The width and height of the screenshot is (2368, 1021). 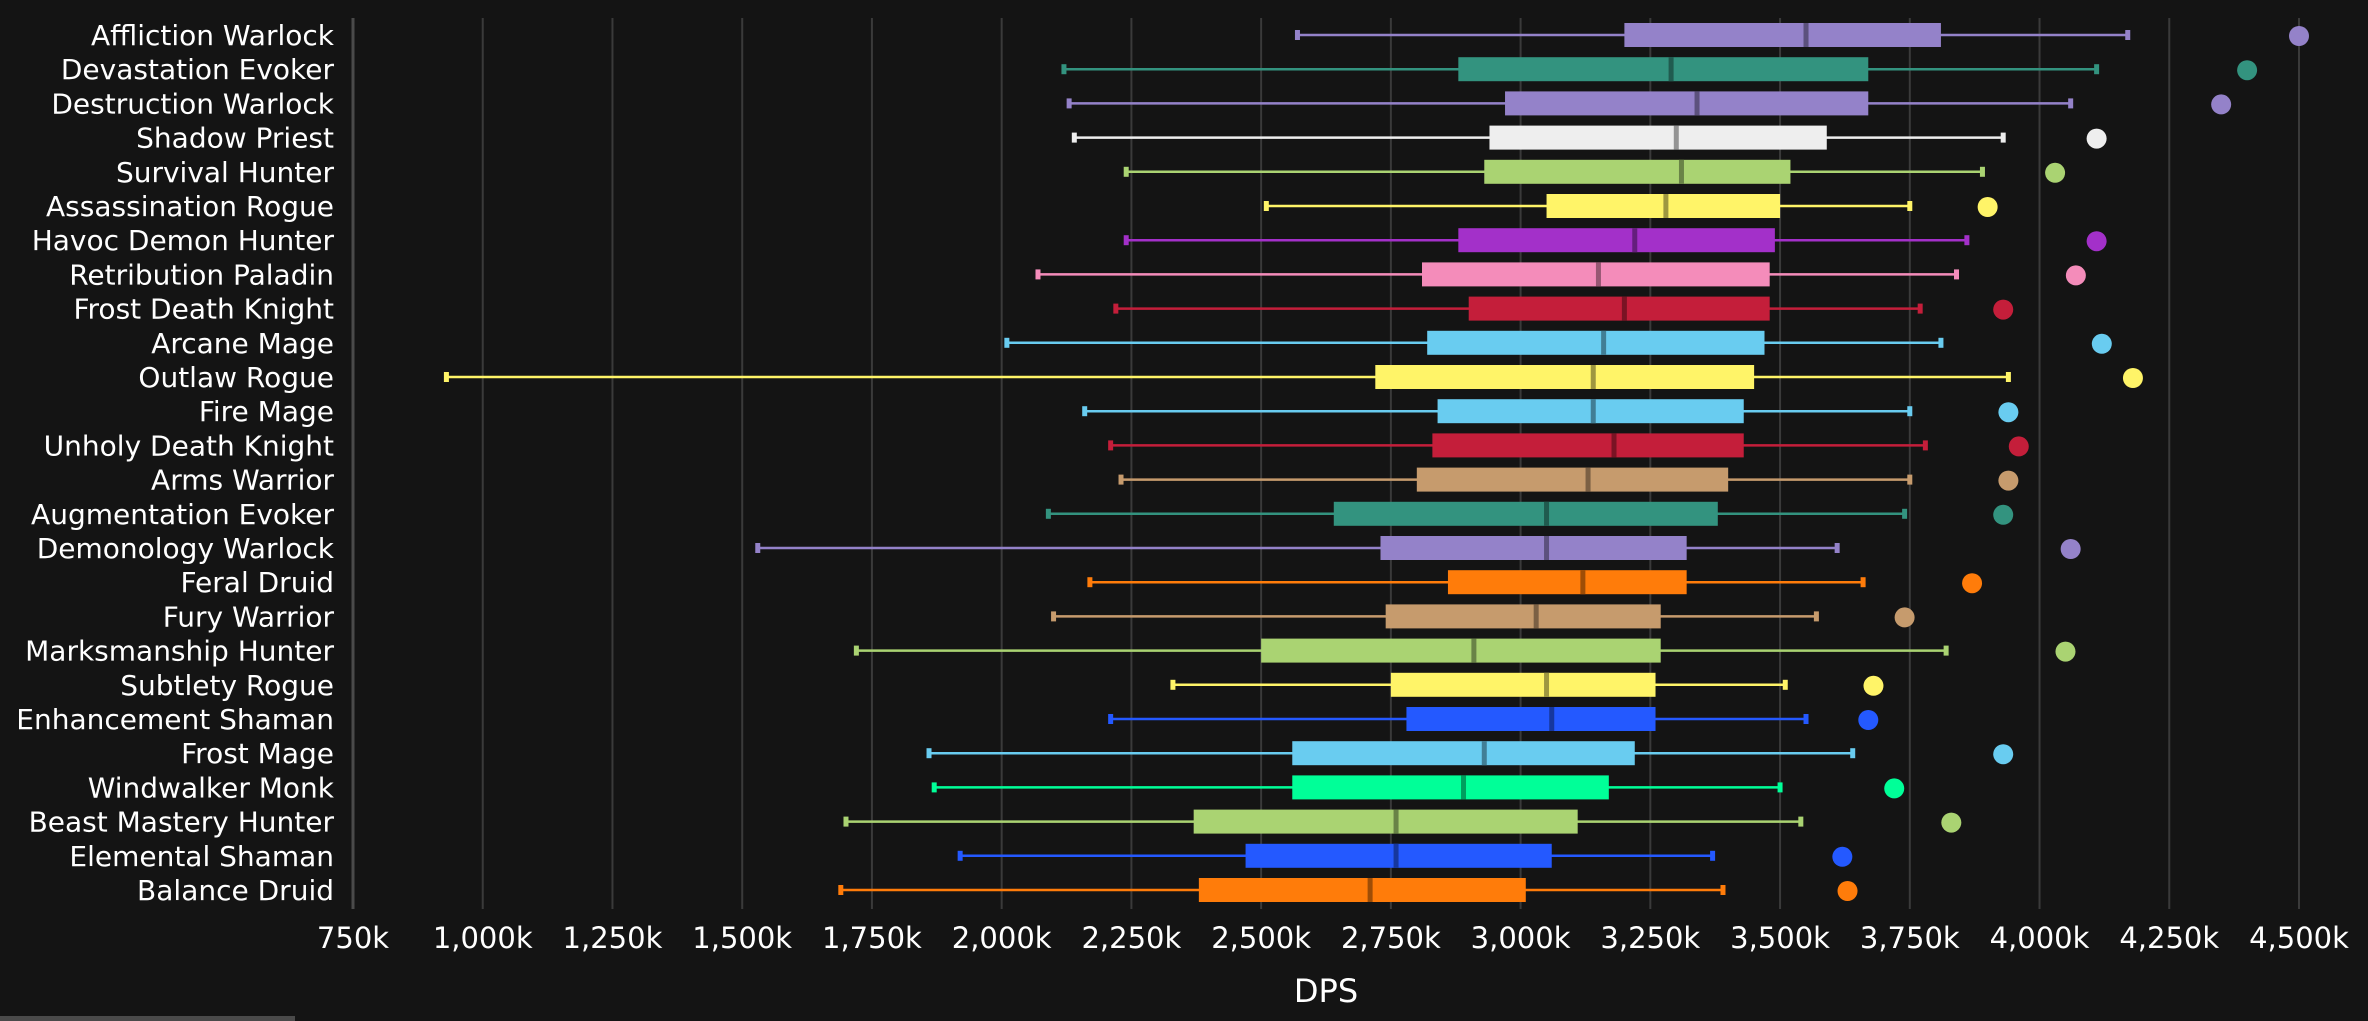 What do you see at coordinates (1910, 938) in the screenshot?
I see `x-tick-label: 3,750k` at bounding box center [1910, 938].